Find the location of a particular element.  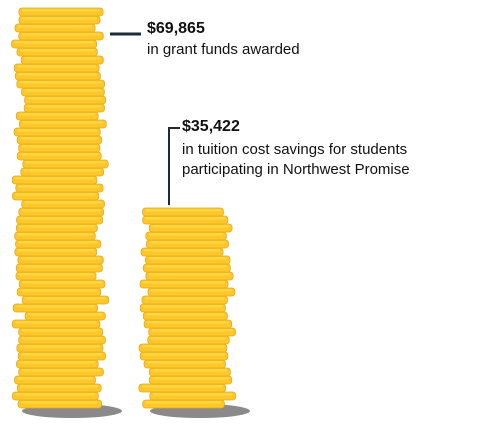

grant-funds-description-line: in grant funds awarded is located at coordinates (223, 49).